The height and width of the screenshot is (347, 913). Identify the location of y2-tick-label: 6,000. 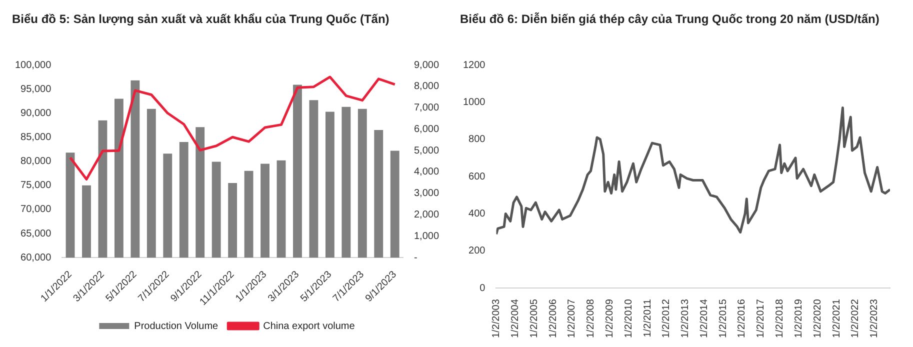
(427, 129).